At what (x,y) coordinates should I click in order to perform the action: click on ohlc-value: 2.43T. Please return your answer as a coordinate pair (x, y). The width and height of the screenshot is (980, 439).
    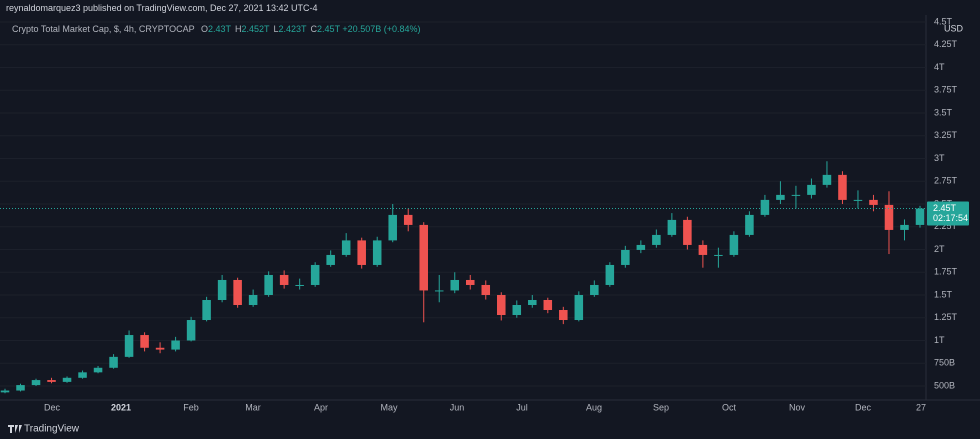
    Looking at the image, I should click on (219, 29).